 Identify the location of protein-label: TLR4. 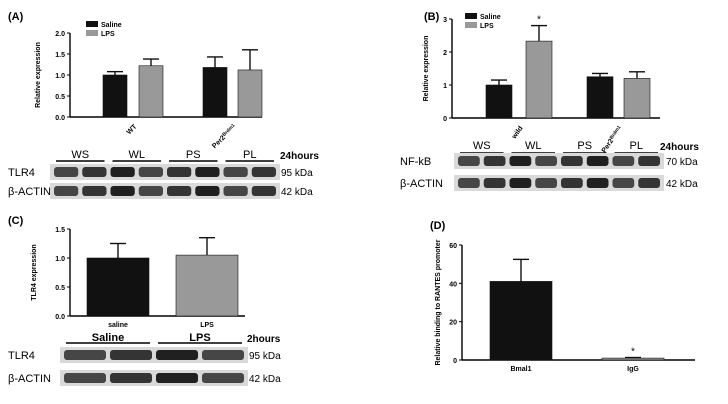
(21, 356).